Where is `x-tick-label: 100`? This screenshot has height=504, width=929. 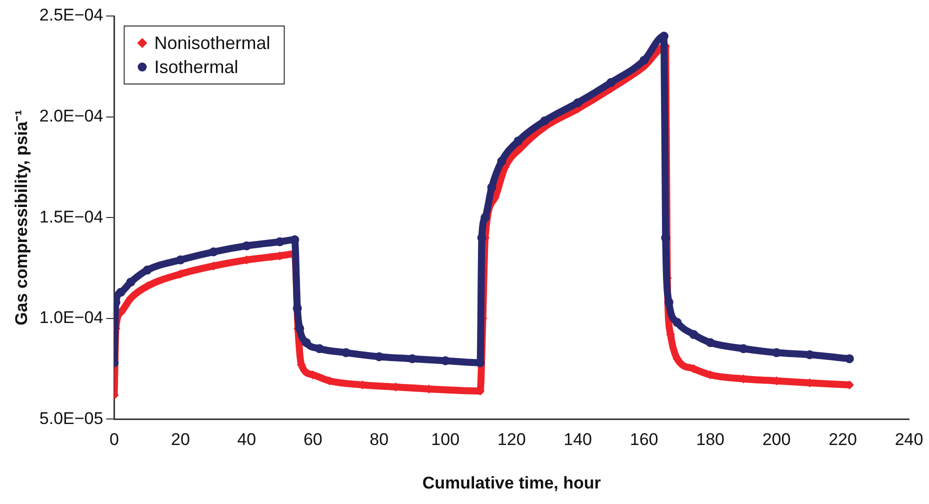 x-tick-label: 100 is located at coordinates (445, 440).